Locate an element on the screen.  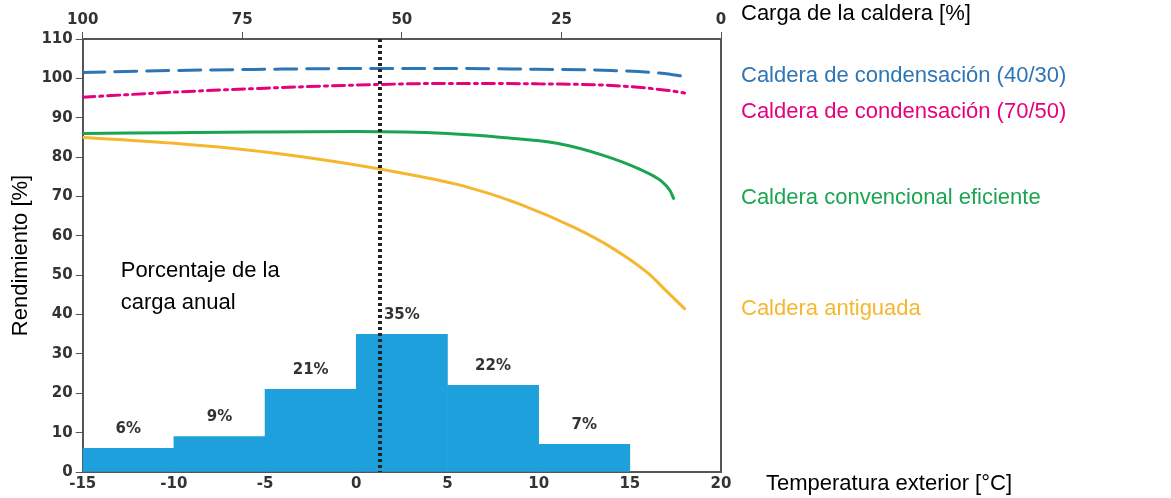
y-tick-label: 20 is located at coordinates (62, 392).